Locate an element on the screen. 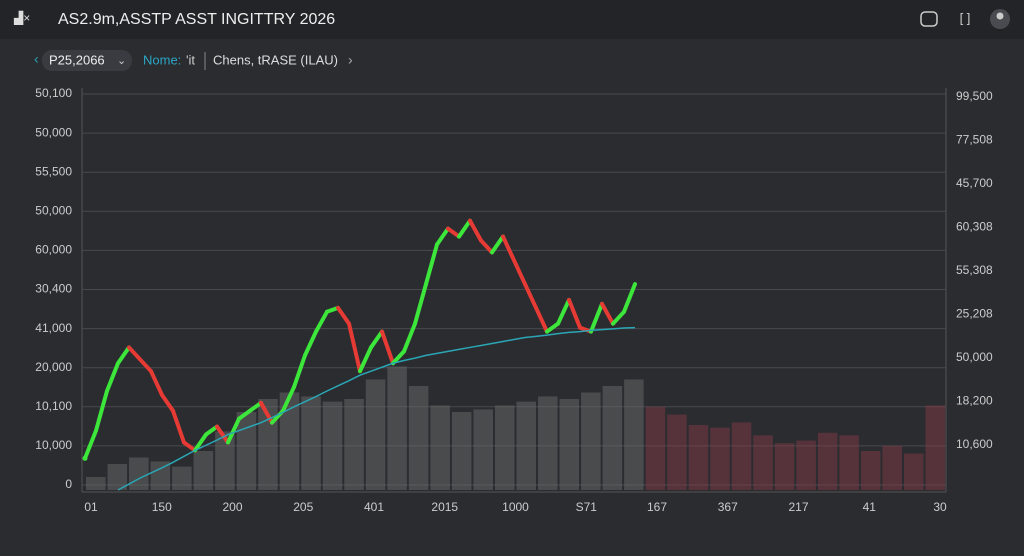  name-value: 'it is located at coordinates (190, 59).